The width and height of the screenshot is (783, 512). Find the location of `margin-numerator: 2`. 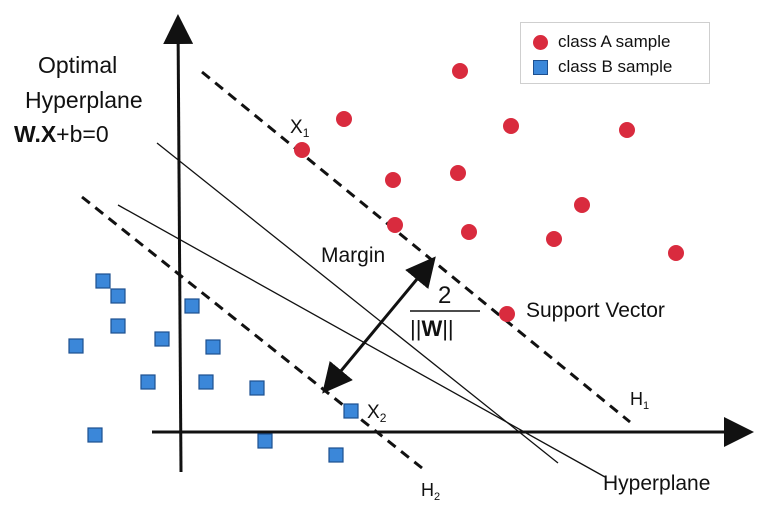

margin-numerator: 2 is located at coordinates (444, 295).